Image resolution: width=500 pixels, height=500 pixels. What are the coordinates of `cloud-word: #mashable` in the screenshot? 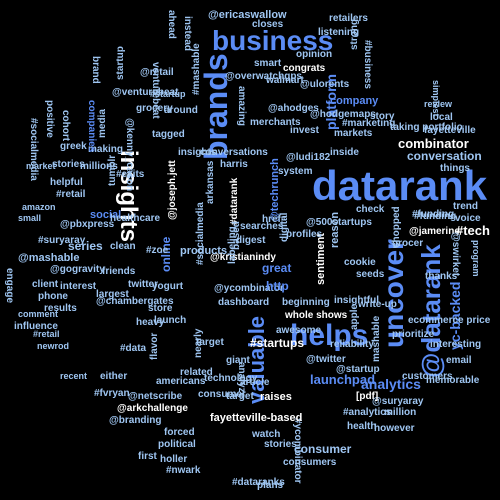 It's located at (196, 69).